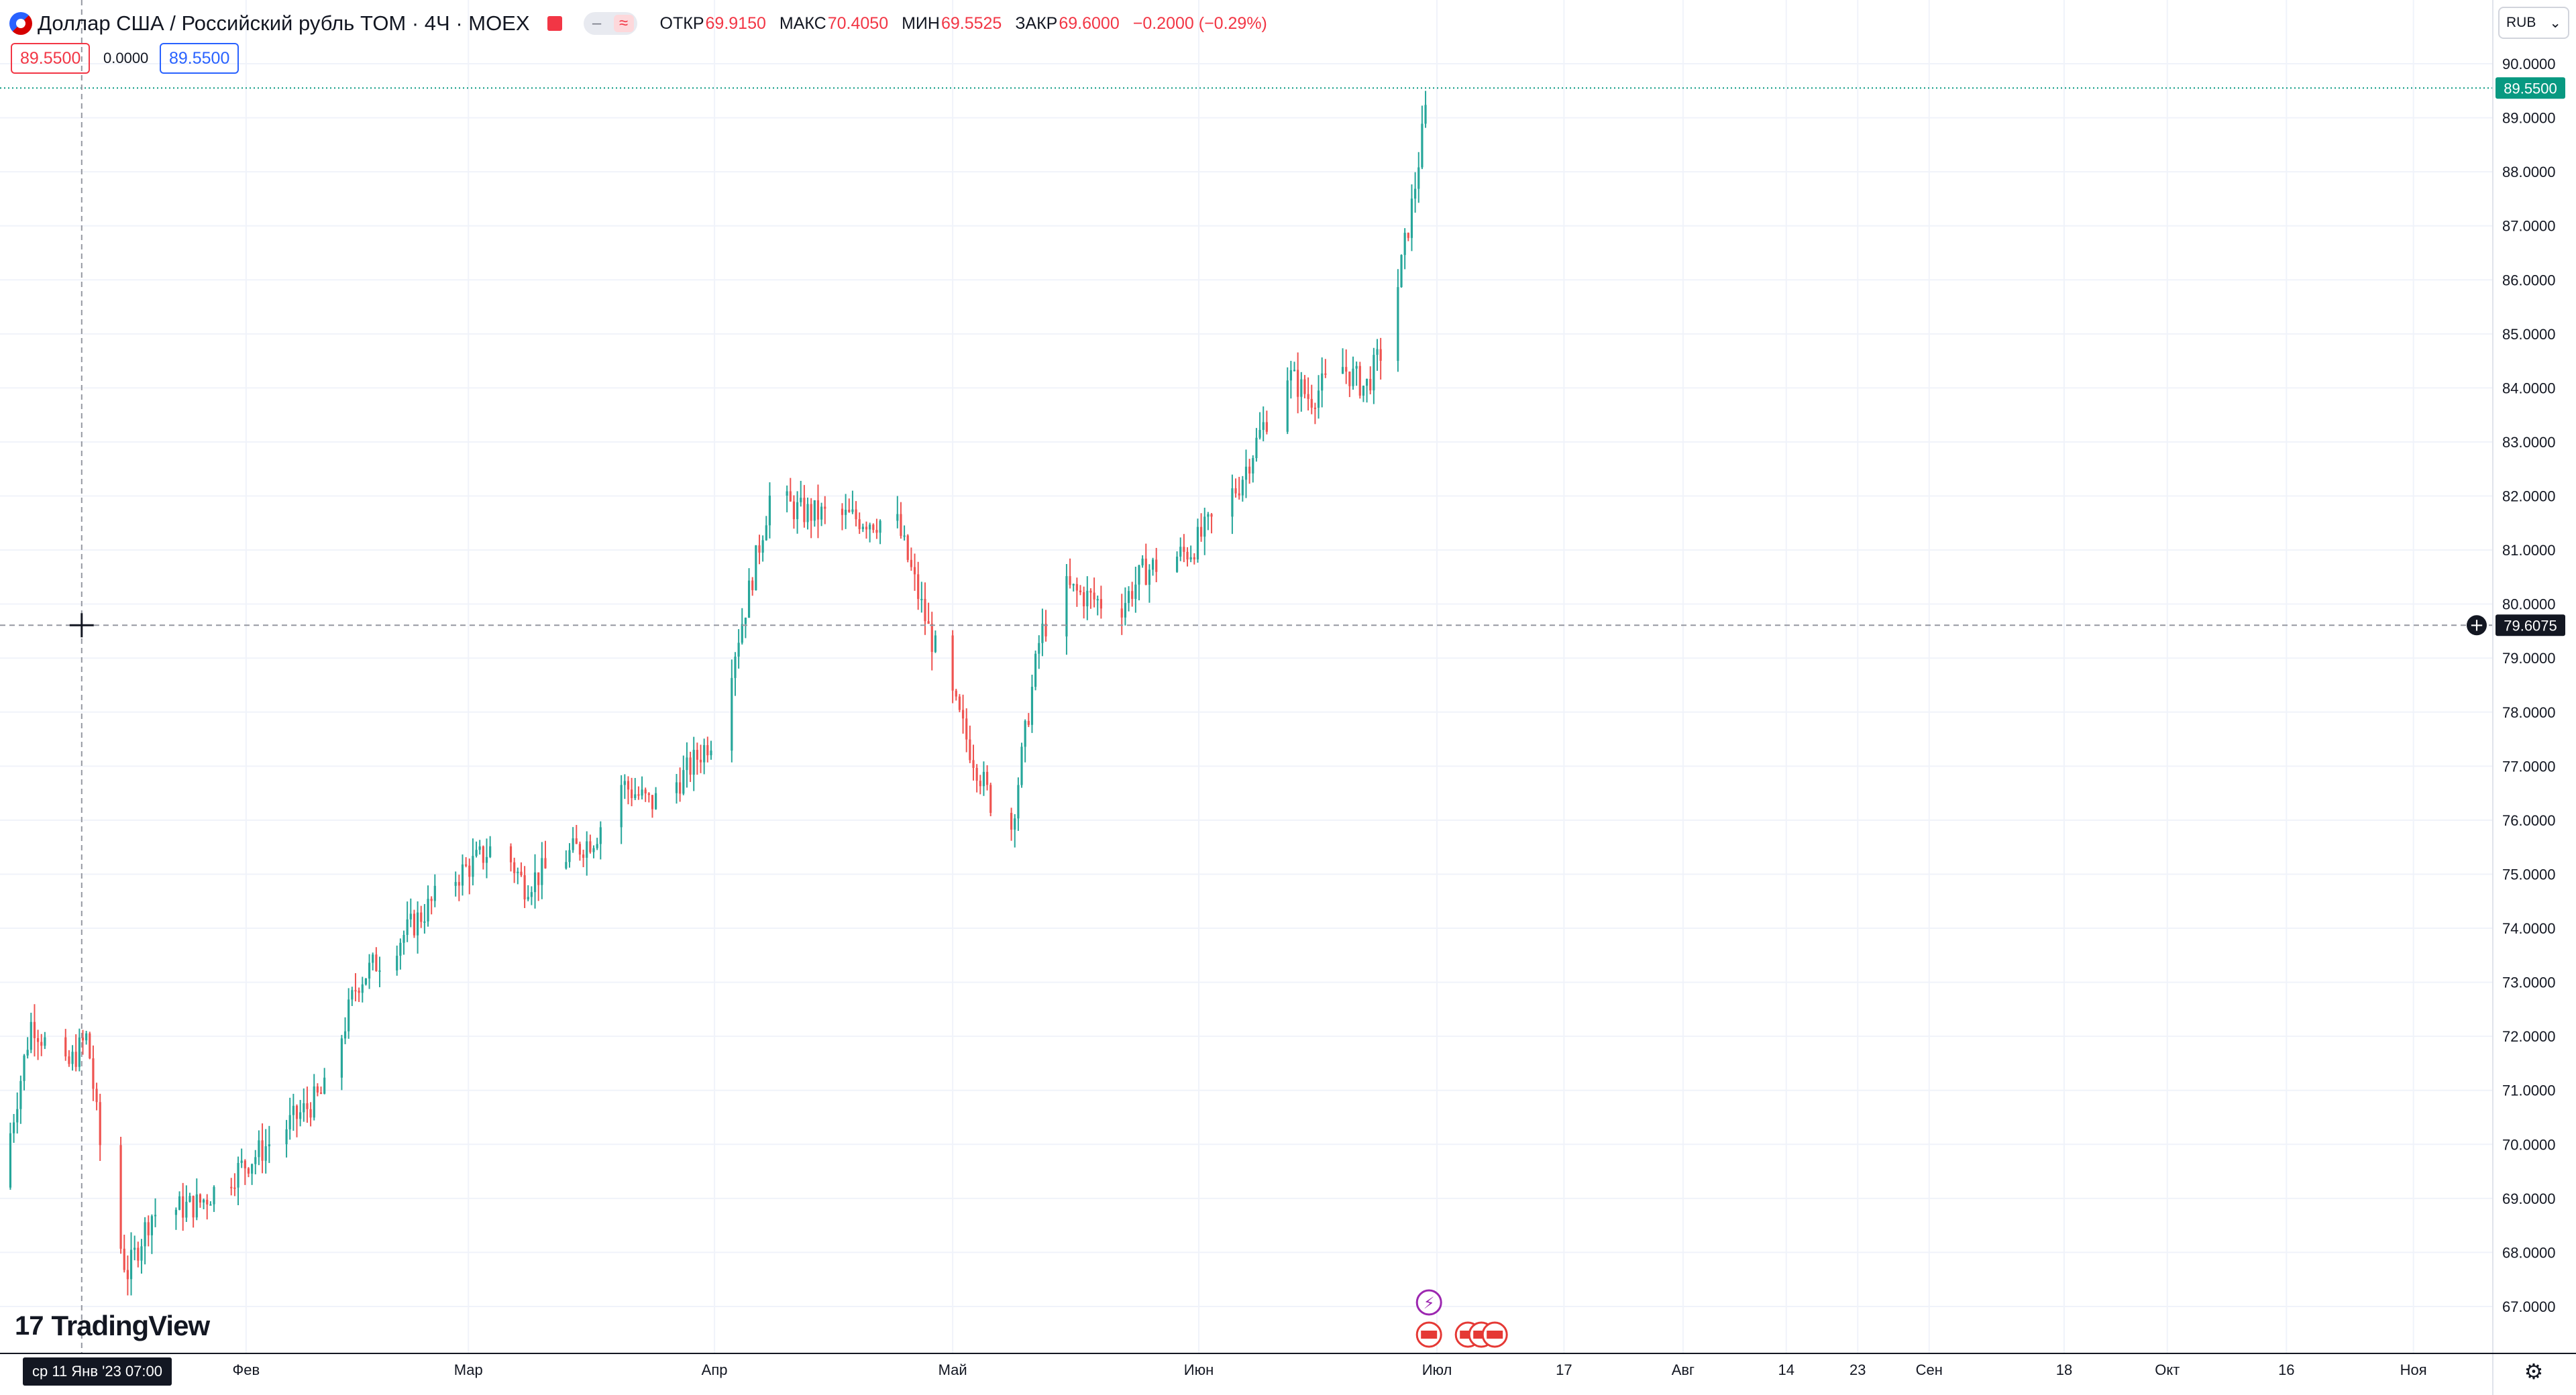  What do you see at coordinates (2529, 1252) in the screenshot?
I see `y-tick-label: 68.0000` at bounding box center [2529, 1252].